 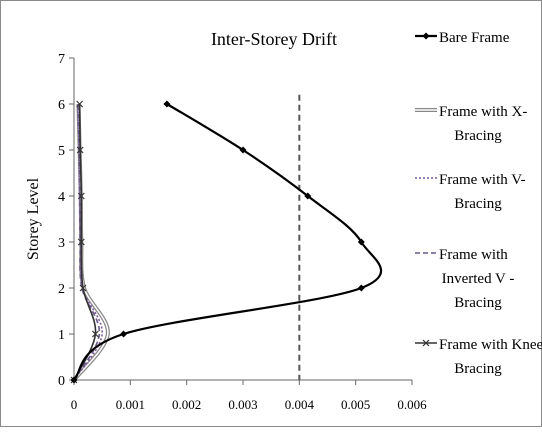 I want to click on legend-label: Frame with Knee, so click(x=490, y=345).